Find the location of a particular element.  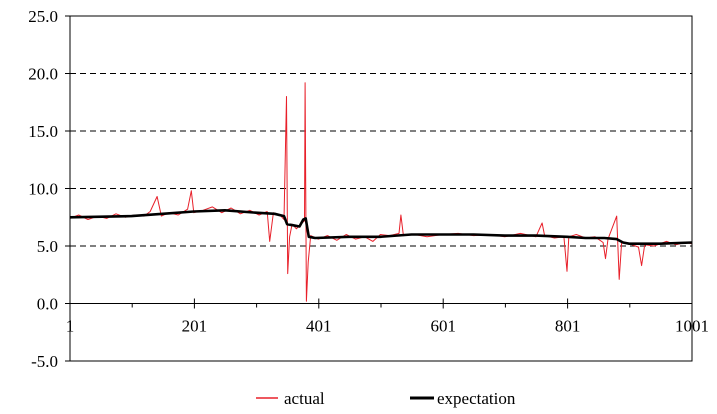

y-tick-label: 0.0 is located at coordinates (47, 304).